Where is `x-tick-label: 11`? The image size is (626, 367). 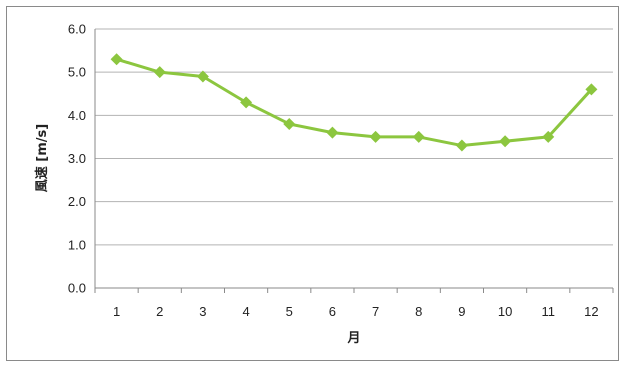
x-tick-label: 11 is located at coordinates (549, 311).